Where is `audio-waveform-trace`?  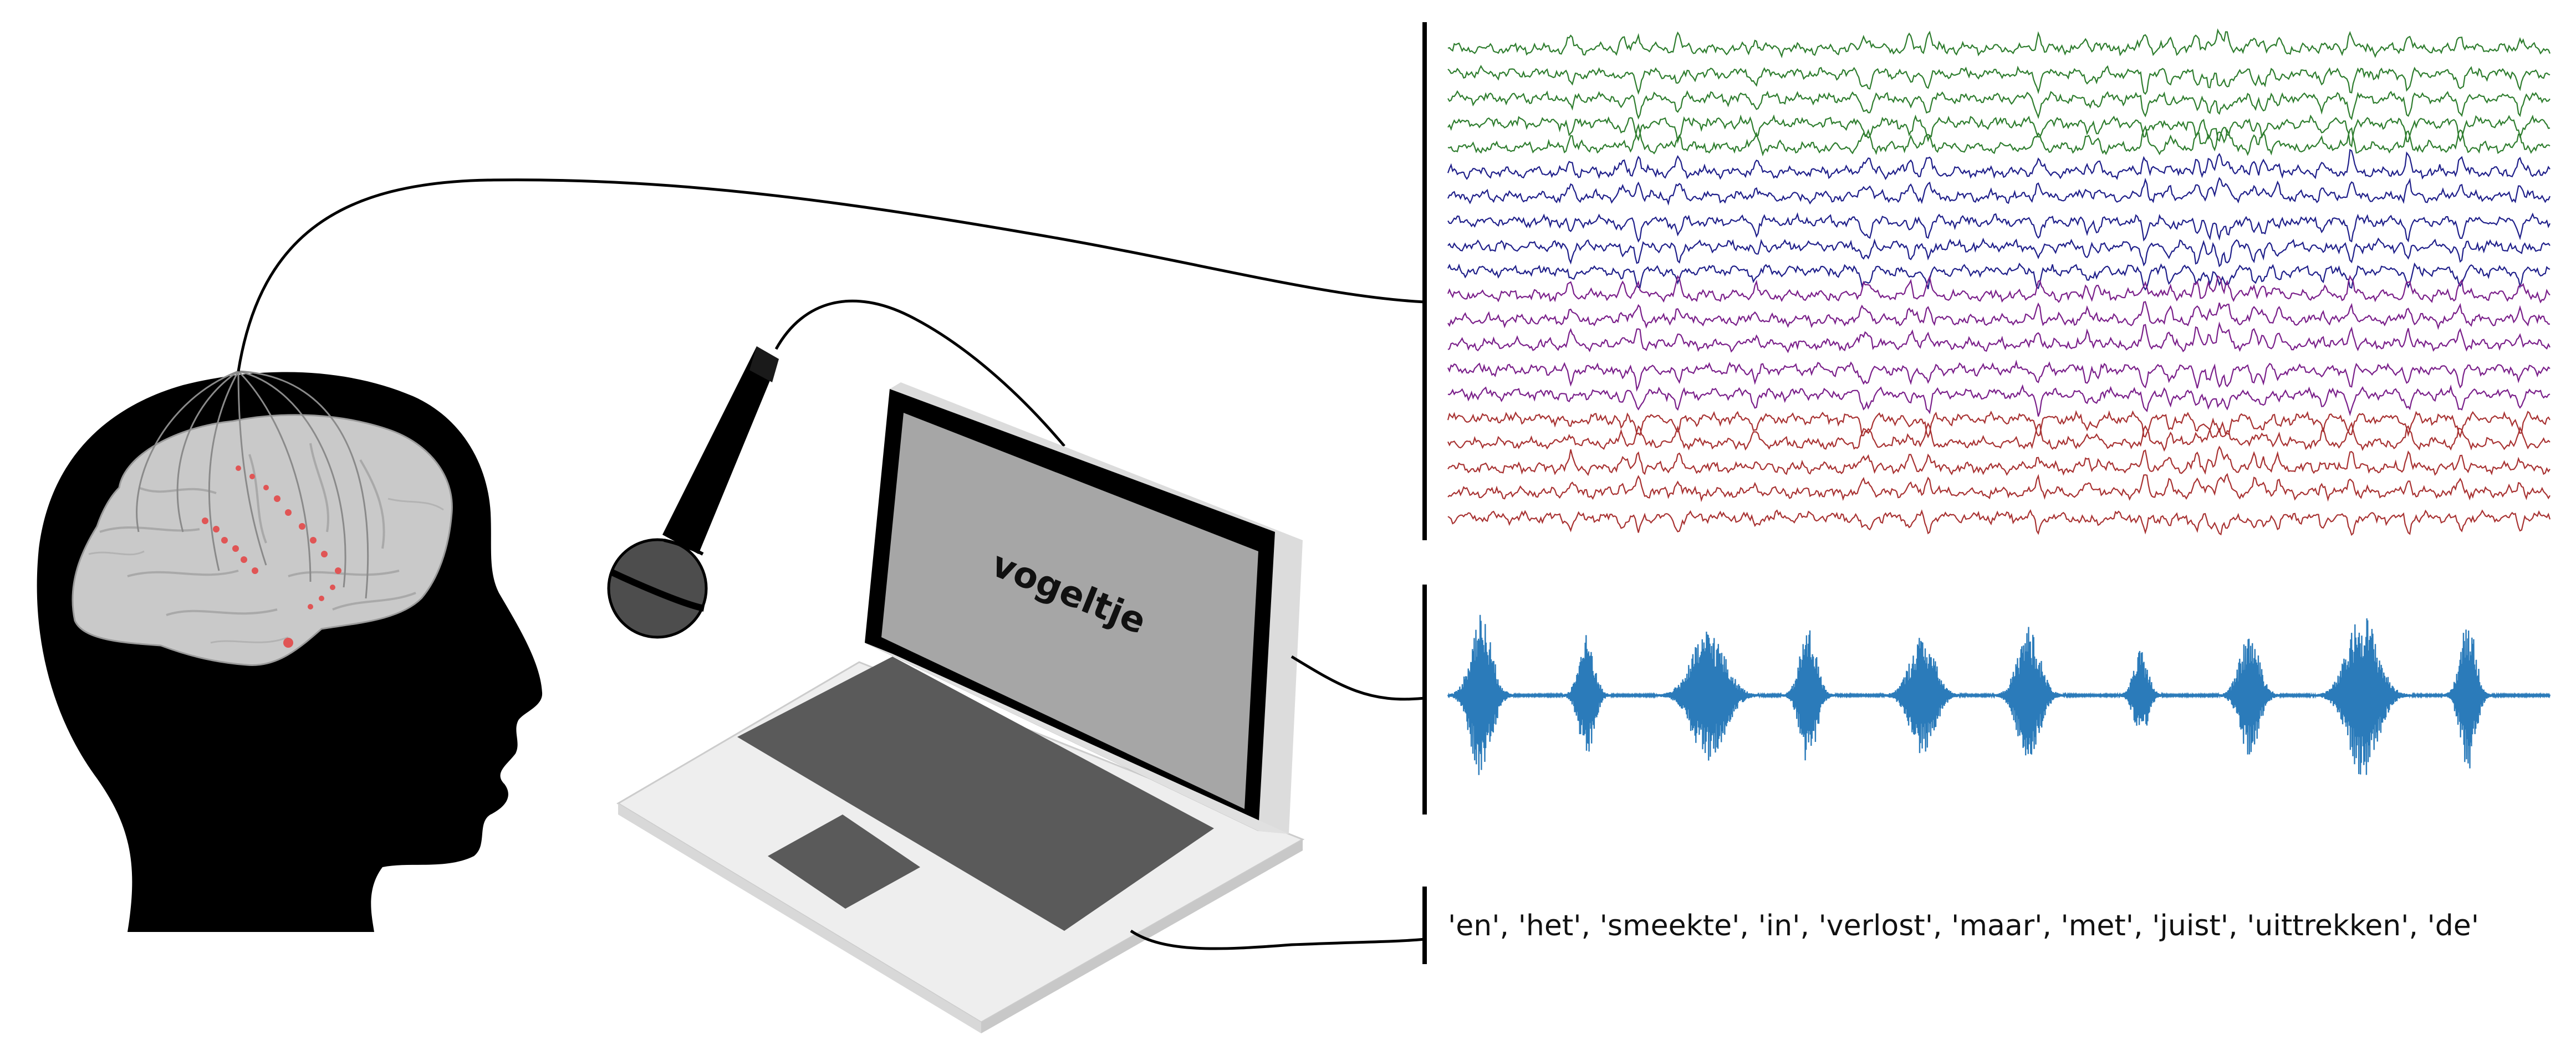
audio-waveform-trace is located at coordinates (1999, 694).